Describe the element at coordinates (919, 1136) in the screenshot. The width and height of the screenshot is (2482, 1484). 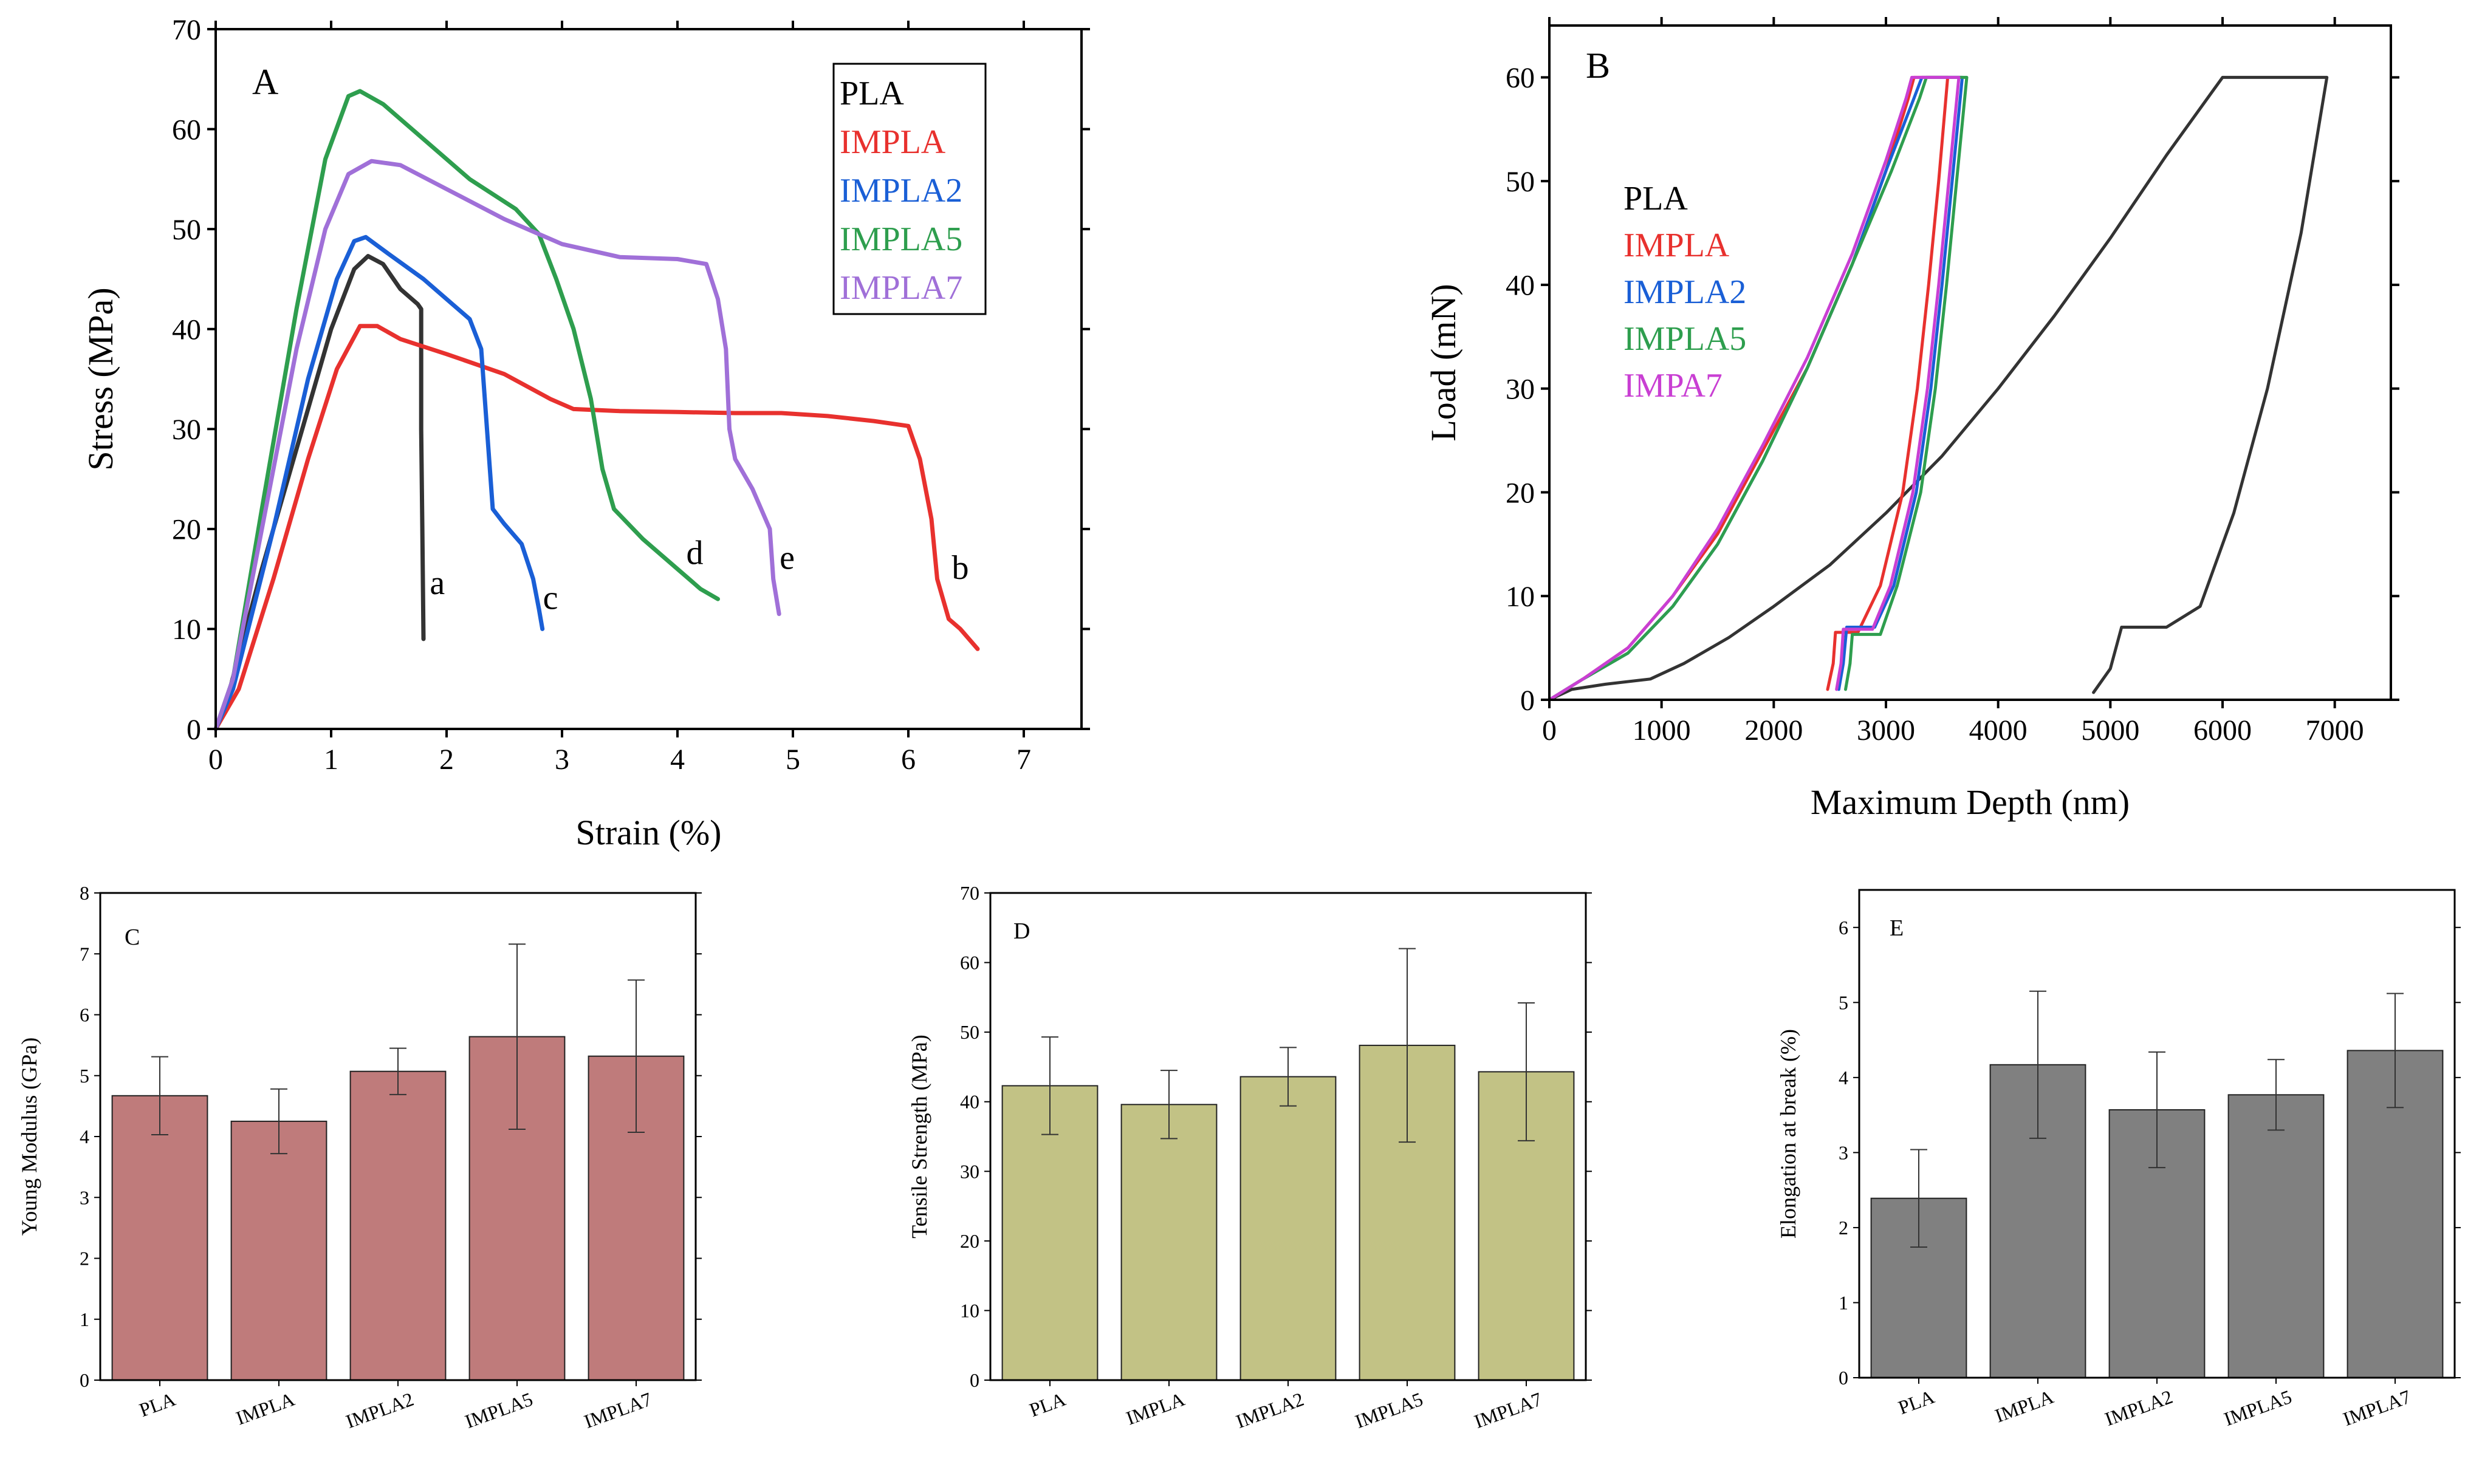
I see `y-axis-label: Tensile Strength (MPa)` at that location.